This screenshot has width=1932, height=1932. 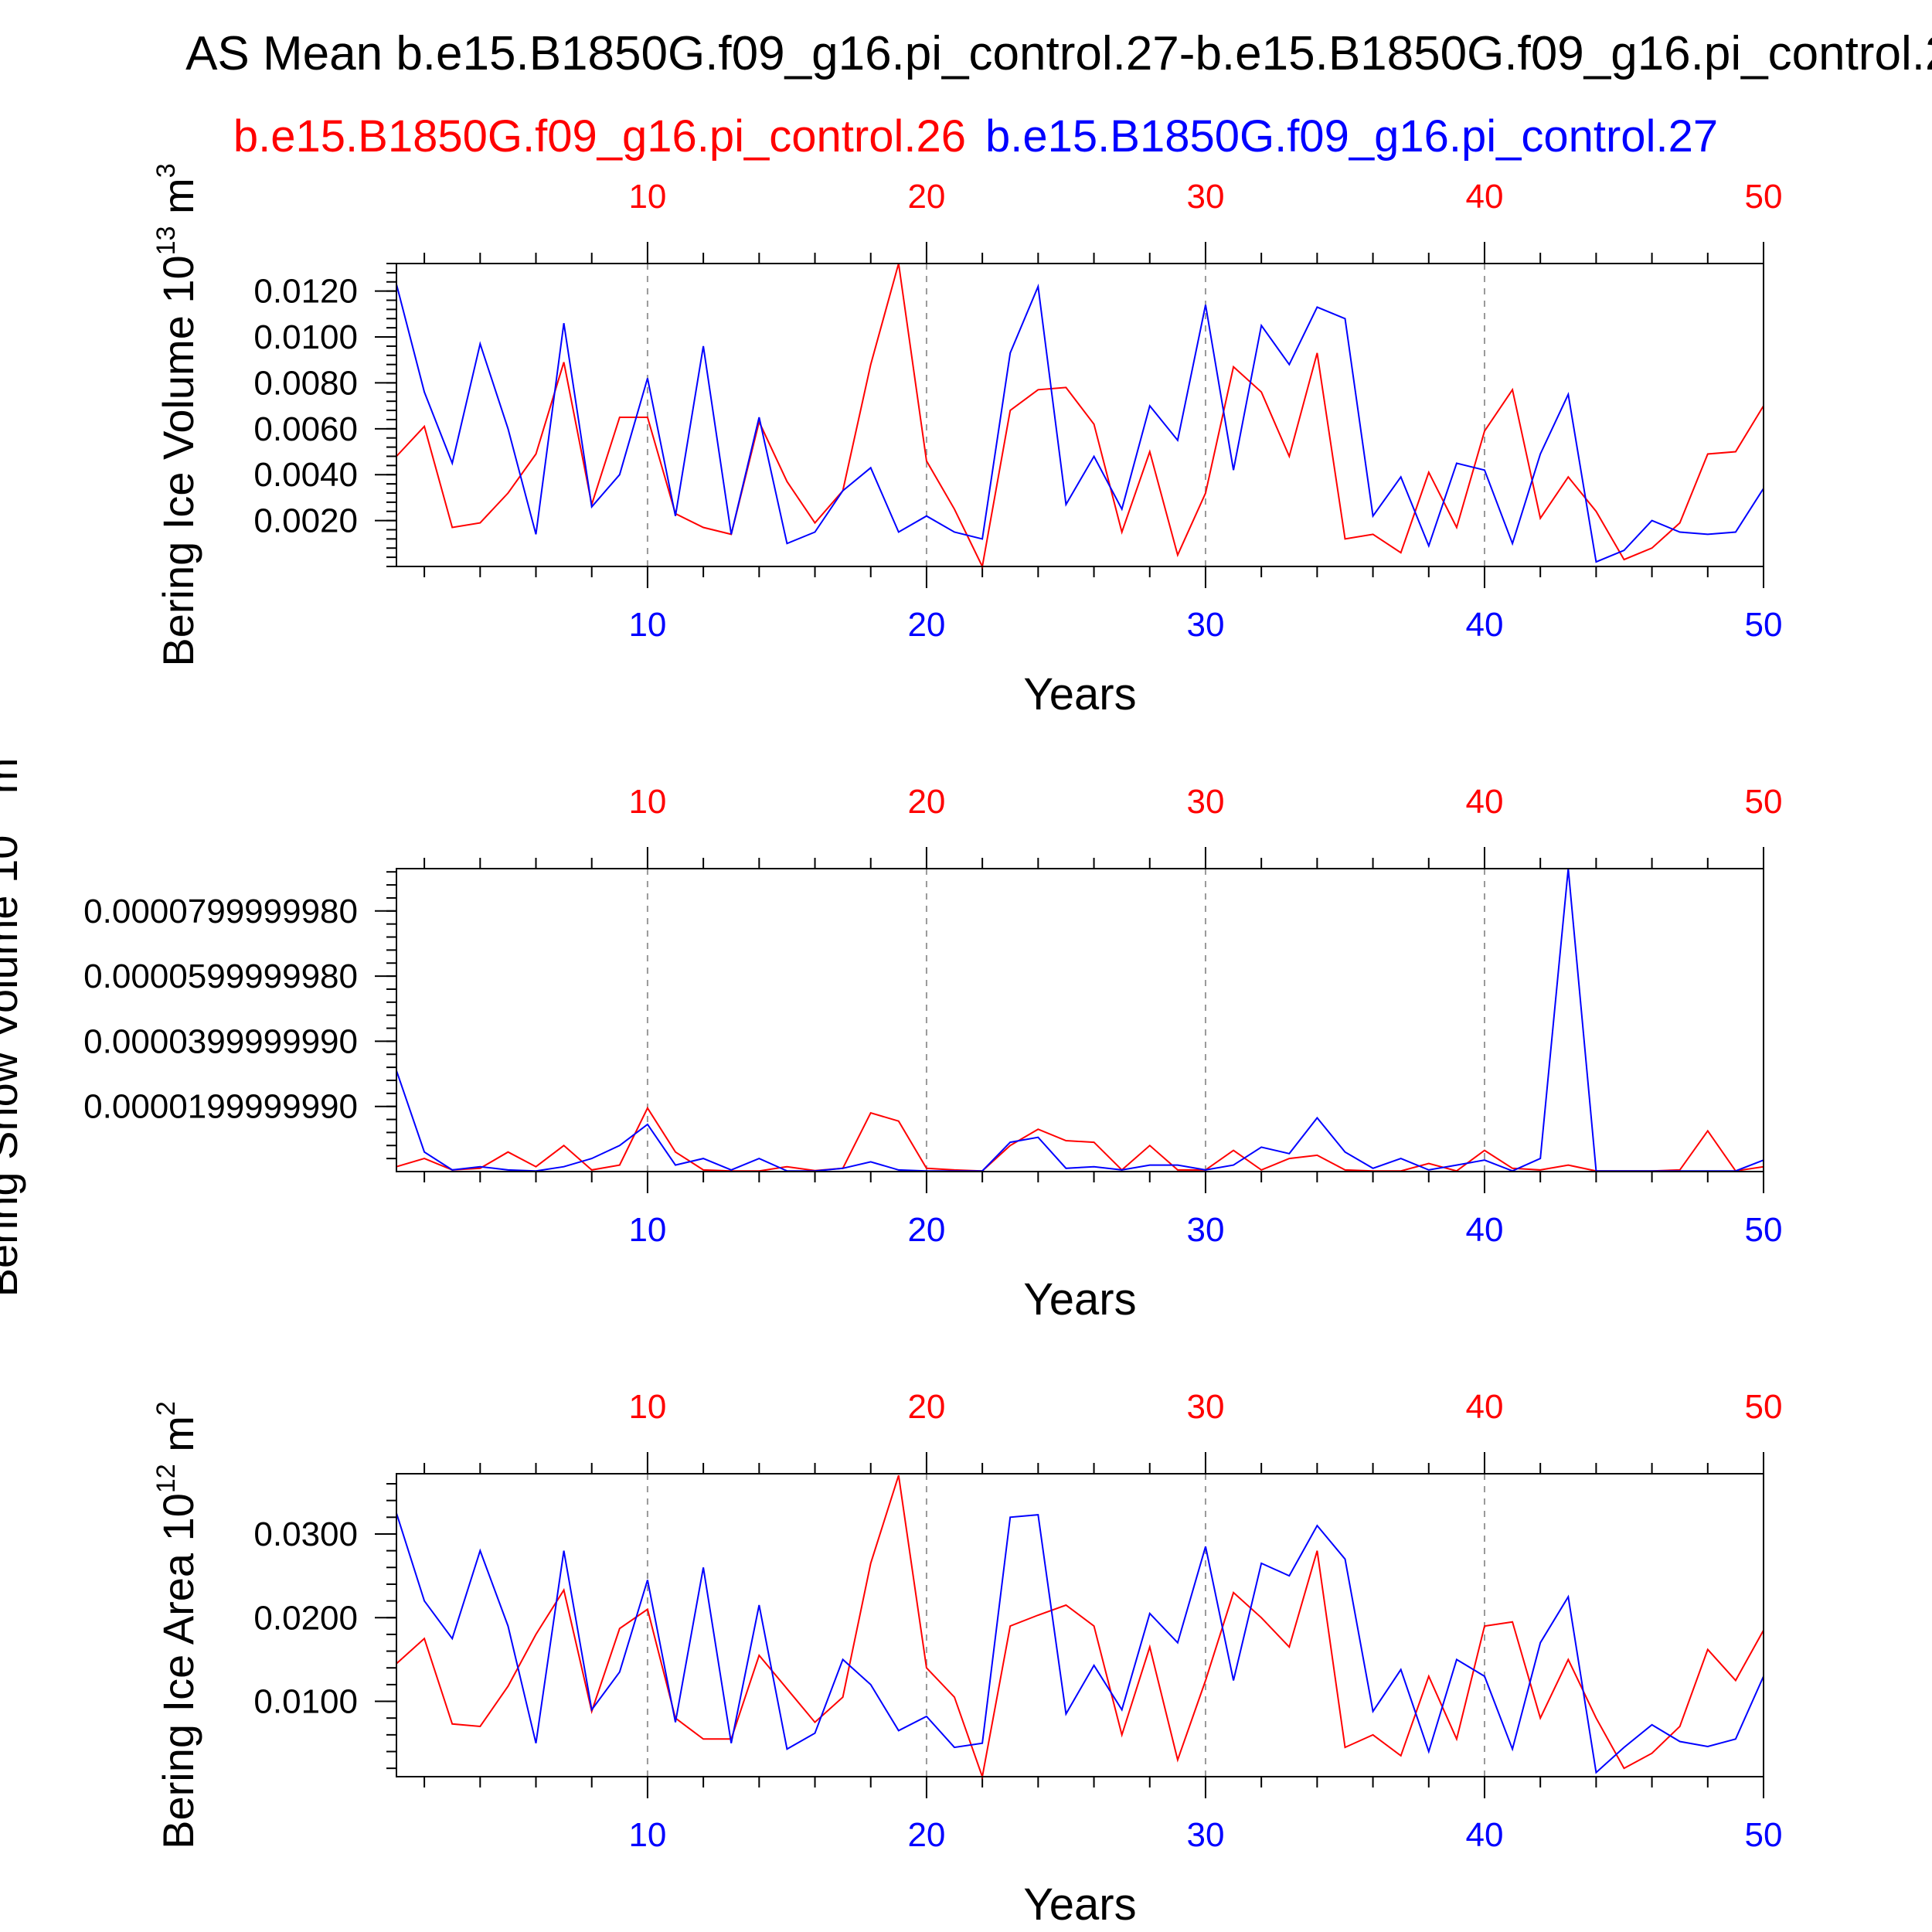 I want to click on y-tick-label: 0.0040, so click(x=305, y=475).